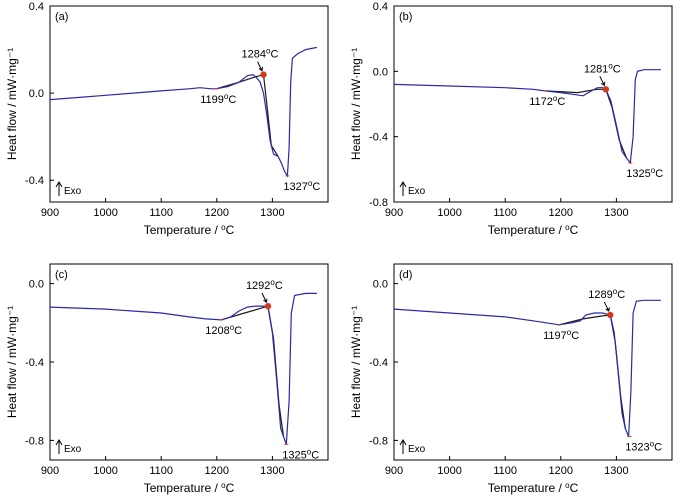 Image resolution: width=700 pixels, height=497 pixels. What do you see at coordinates (301, 186) in the screenshot?
I see `endset-marker-label: 1327oC` at bounding box center [301, 186].